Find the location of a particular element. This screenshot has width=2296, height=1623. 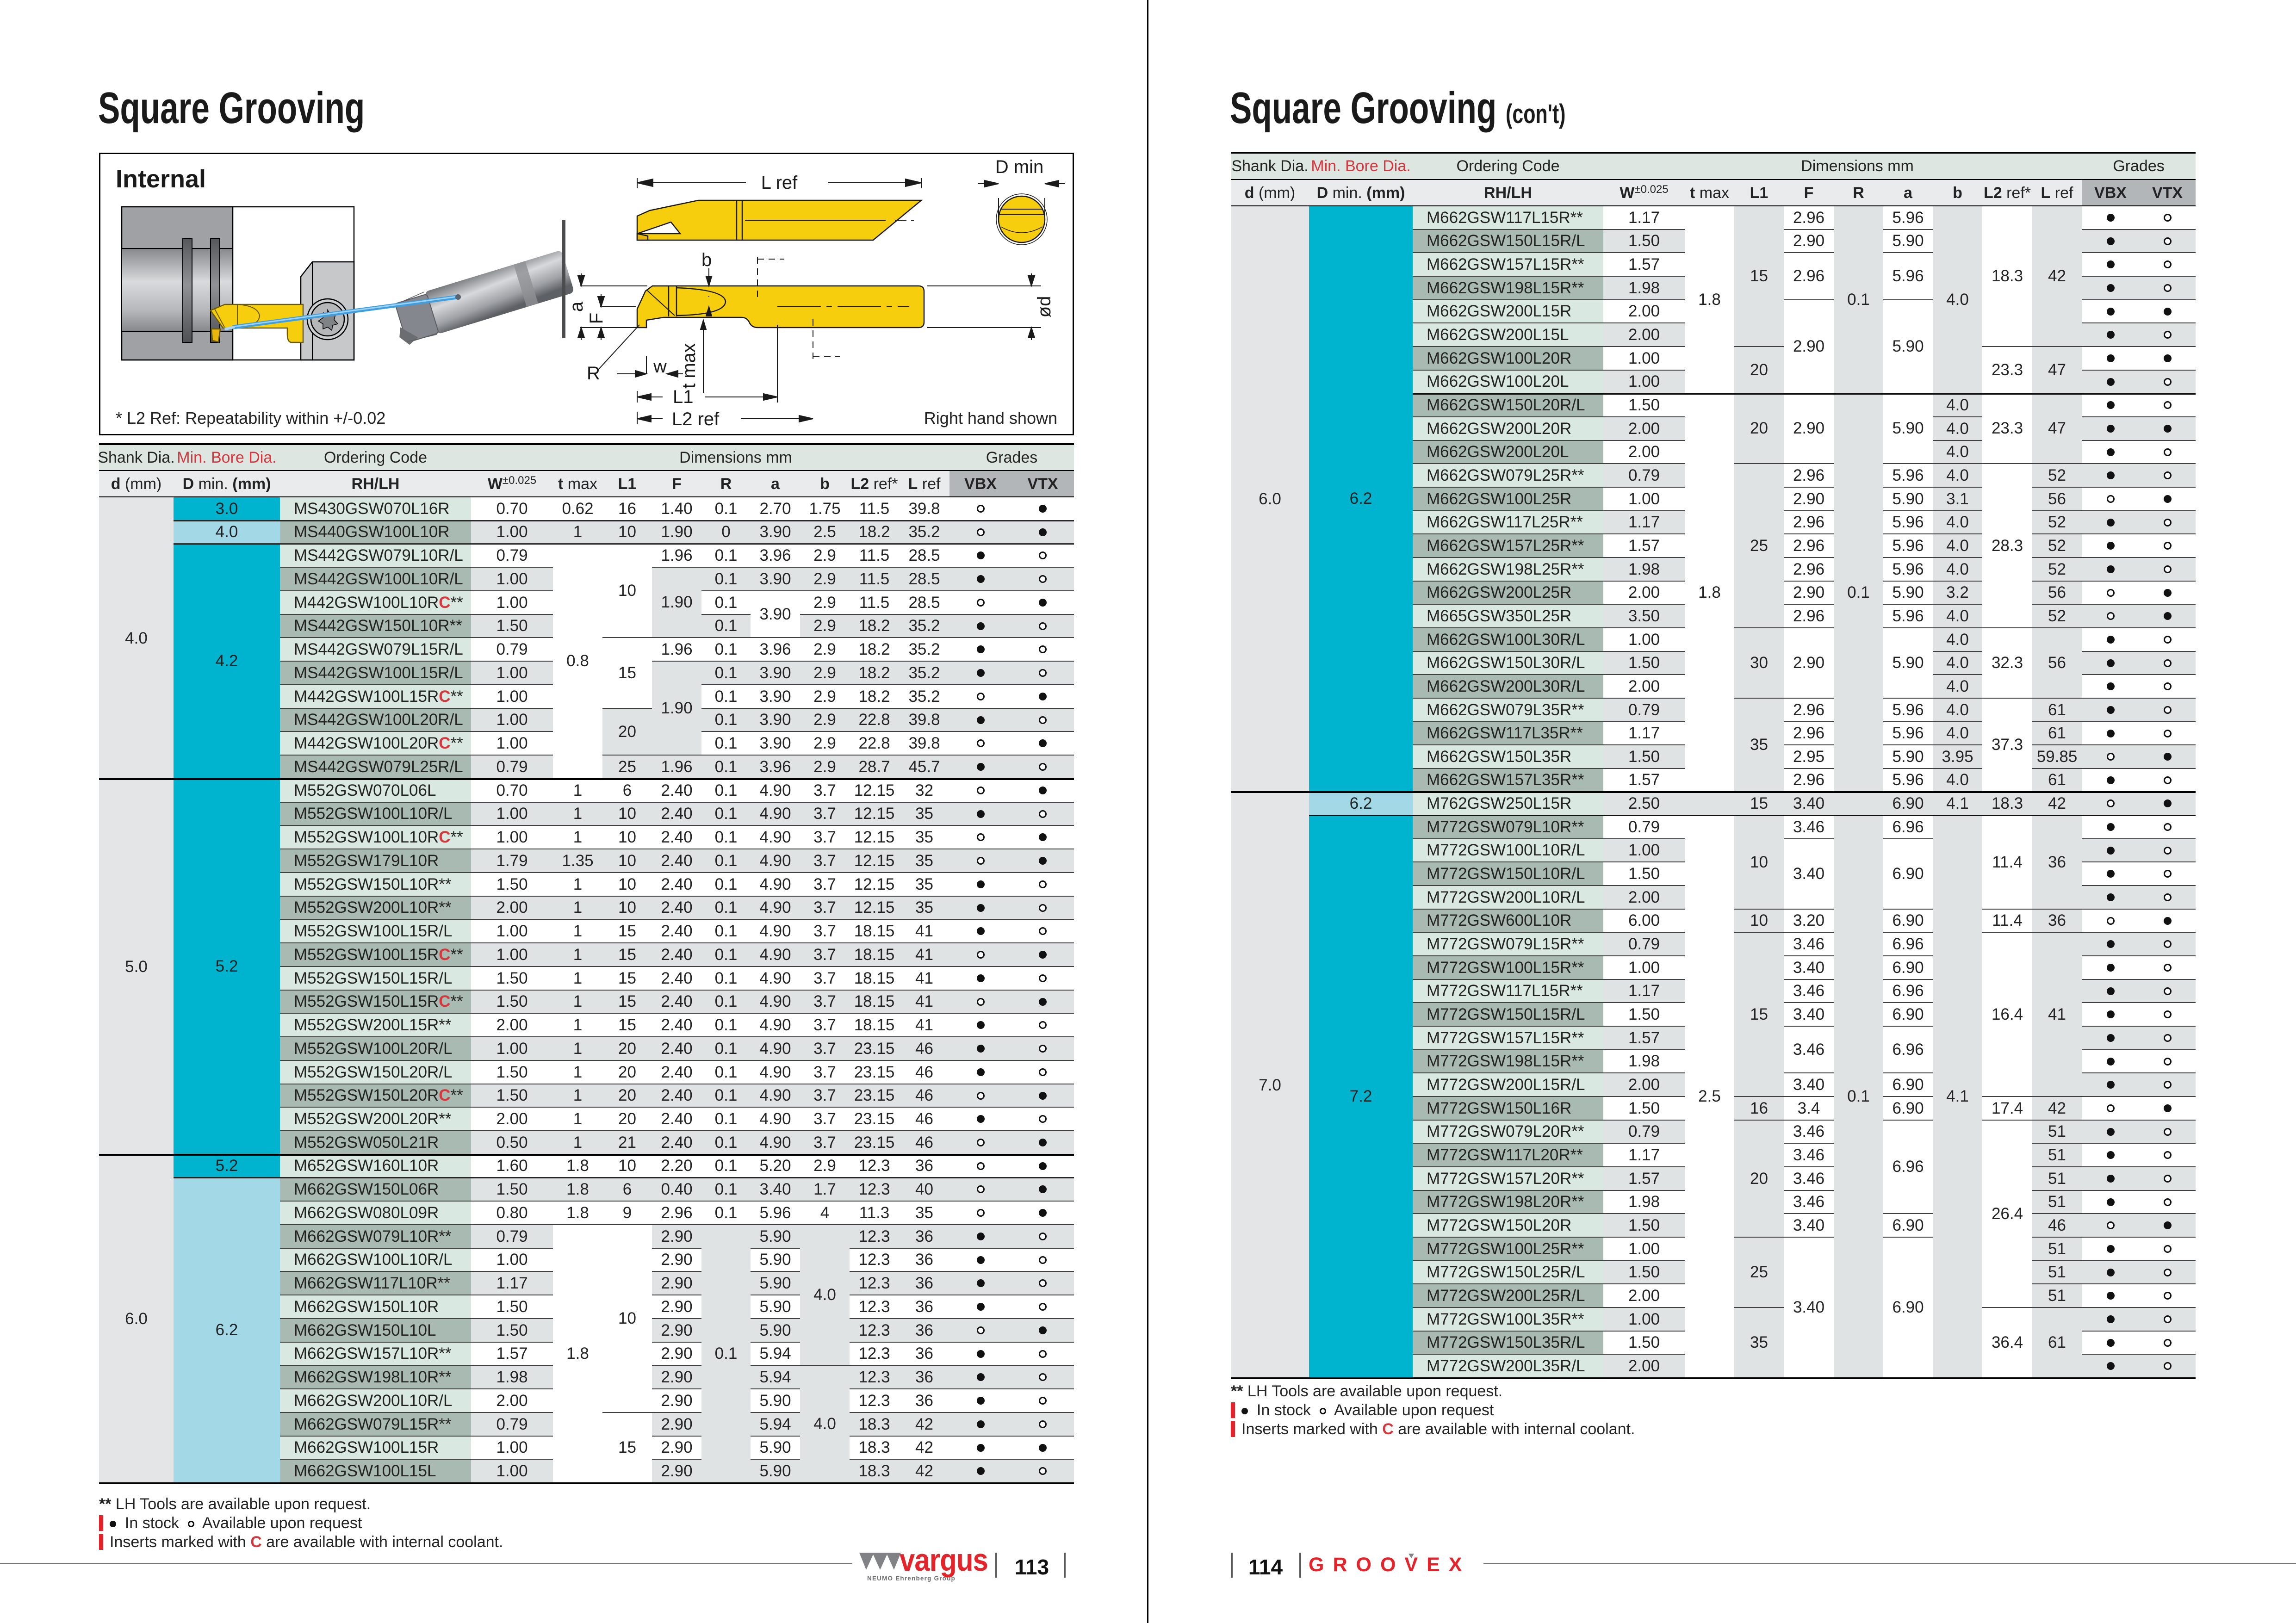

svg-text: Right hand shown is located at coordinates (991, 418).